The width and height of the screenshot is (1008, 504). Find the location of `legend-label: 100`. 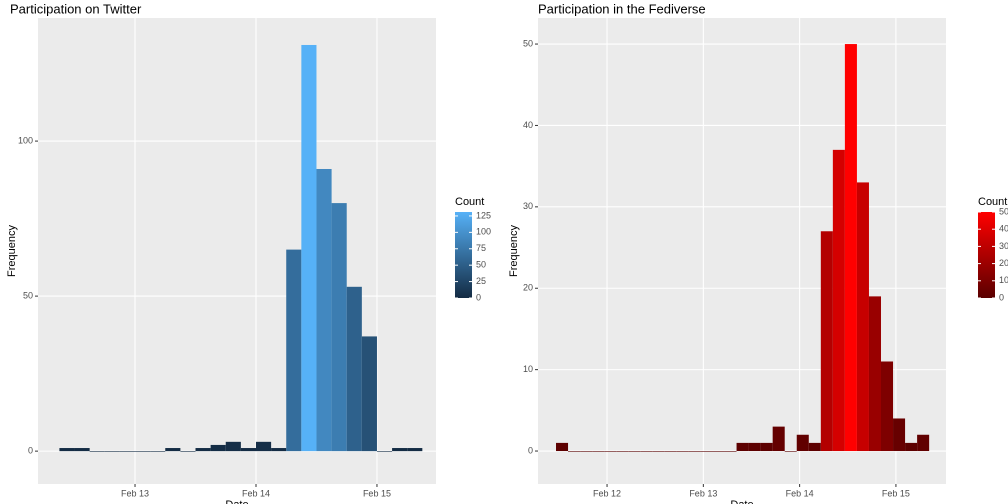

legend-label: 100 is located at coordinates (483, 232).